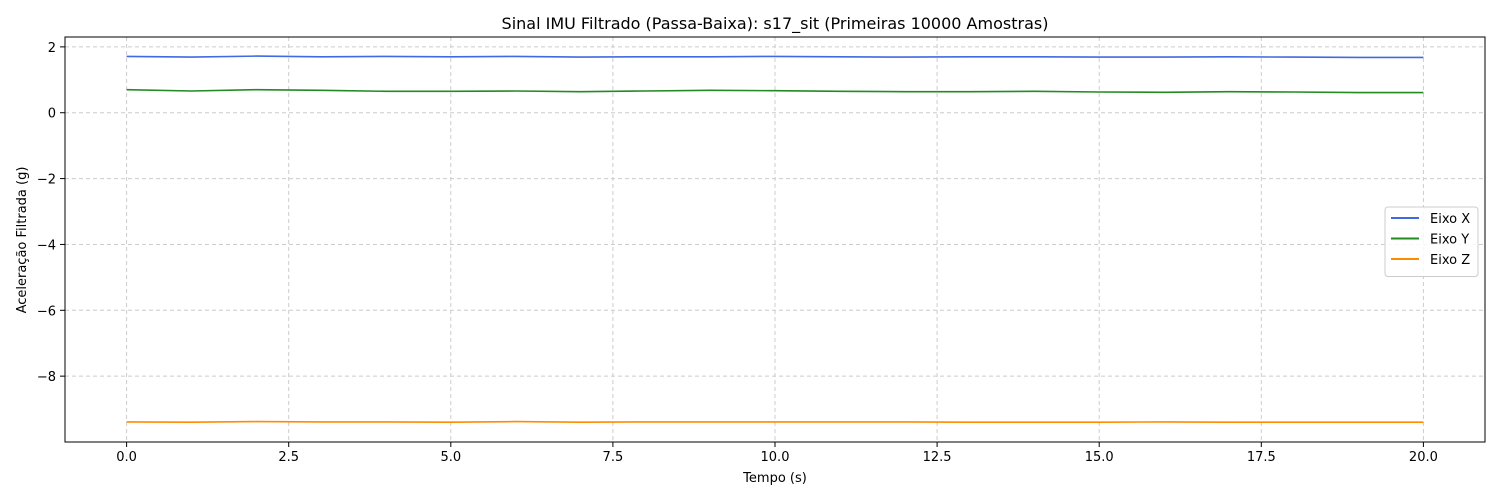 Image resolution: width=1500 pixels, height=500 pixels. I want to click on legend: Eixo X Eixo Y Eixo Z, so click(1431, 241).